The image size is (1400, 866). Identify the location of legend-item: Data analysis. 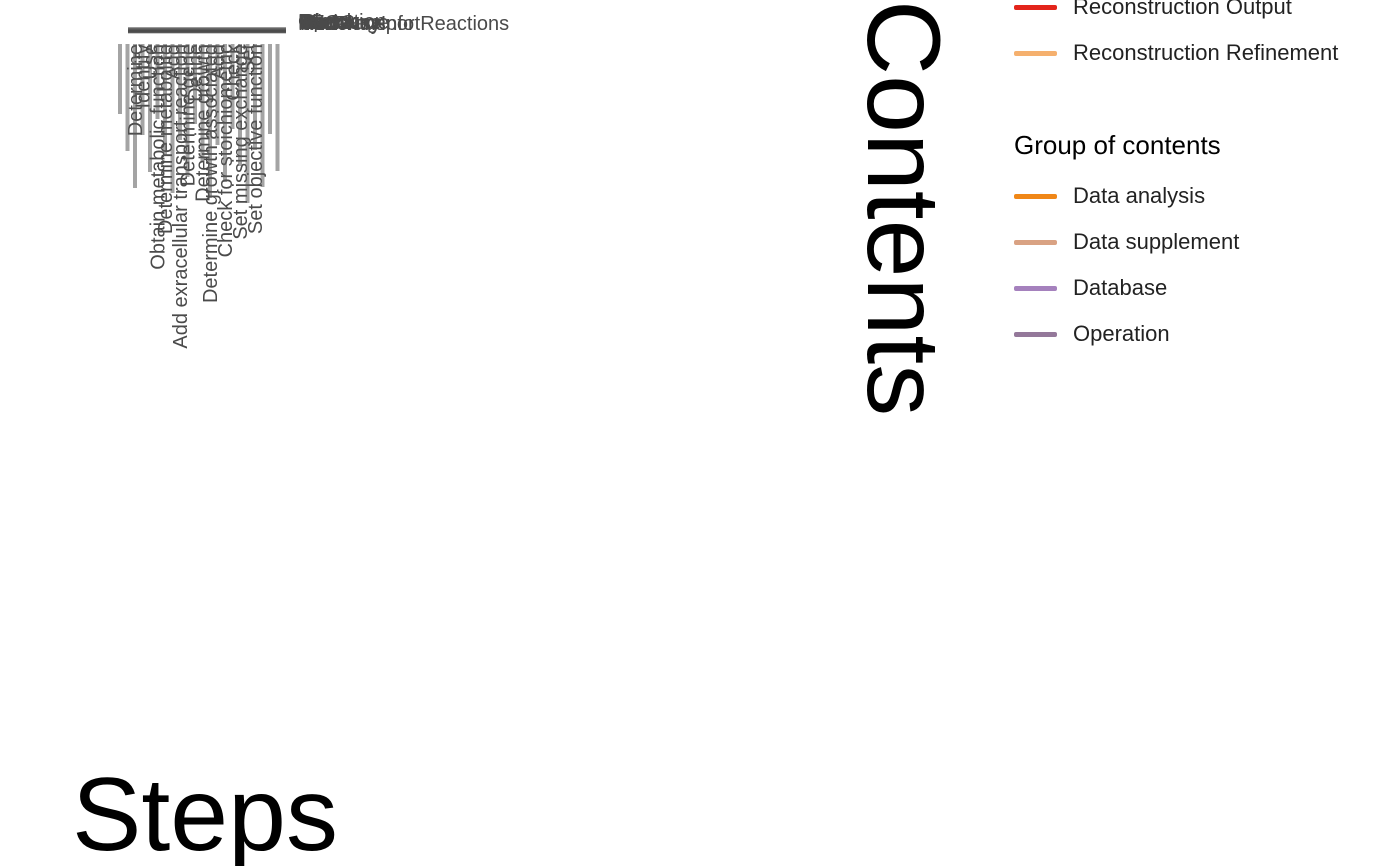
(1199, 196).